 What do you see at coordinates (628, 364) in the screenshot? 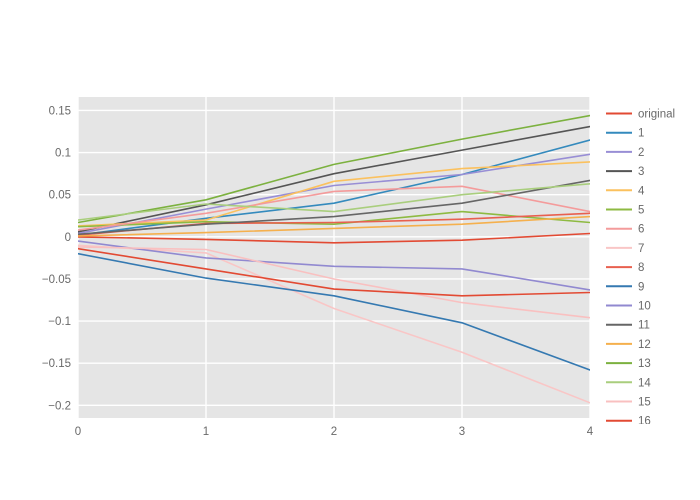
I see `legend-item-13: 13` at bounding box center [628, 364].